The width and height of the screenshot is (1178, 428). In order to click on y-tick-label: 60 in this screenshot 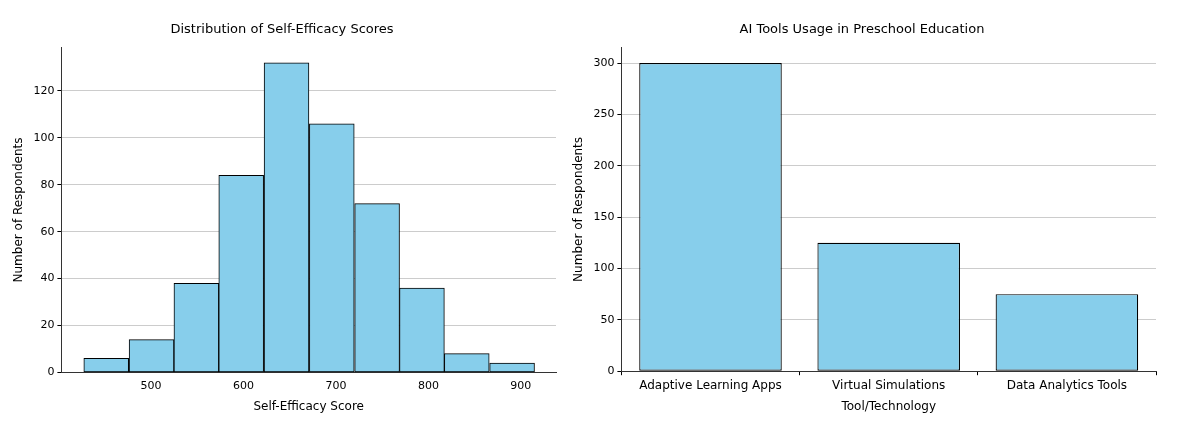, I will do `click(47, 231)`.